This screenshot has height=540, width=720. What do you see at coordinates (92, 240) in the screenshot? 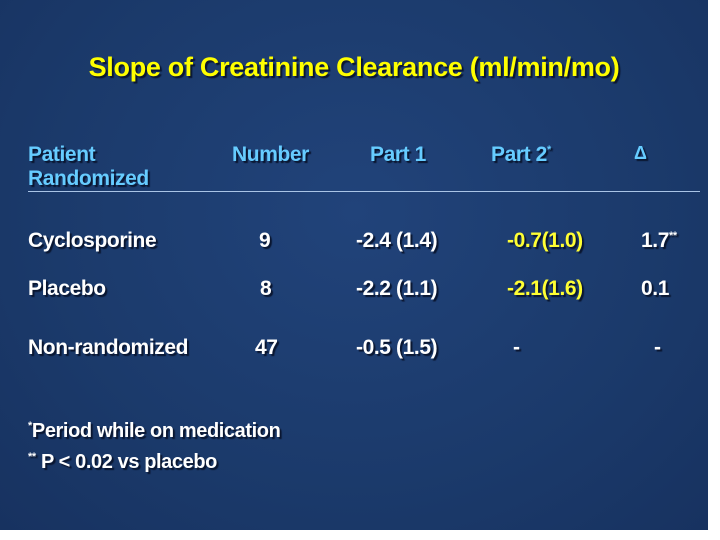
I see `row-cyclosporine-label: Cyclosporine` at bounding box center [92, 240].